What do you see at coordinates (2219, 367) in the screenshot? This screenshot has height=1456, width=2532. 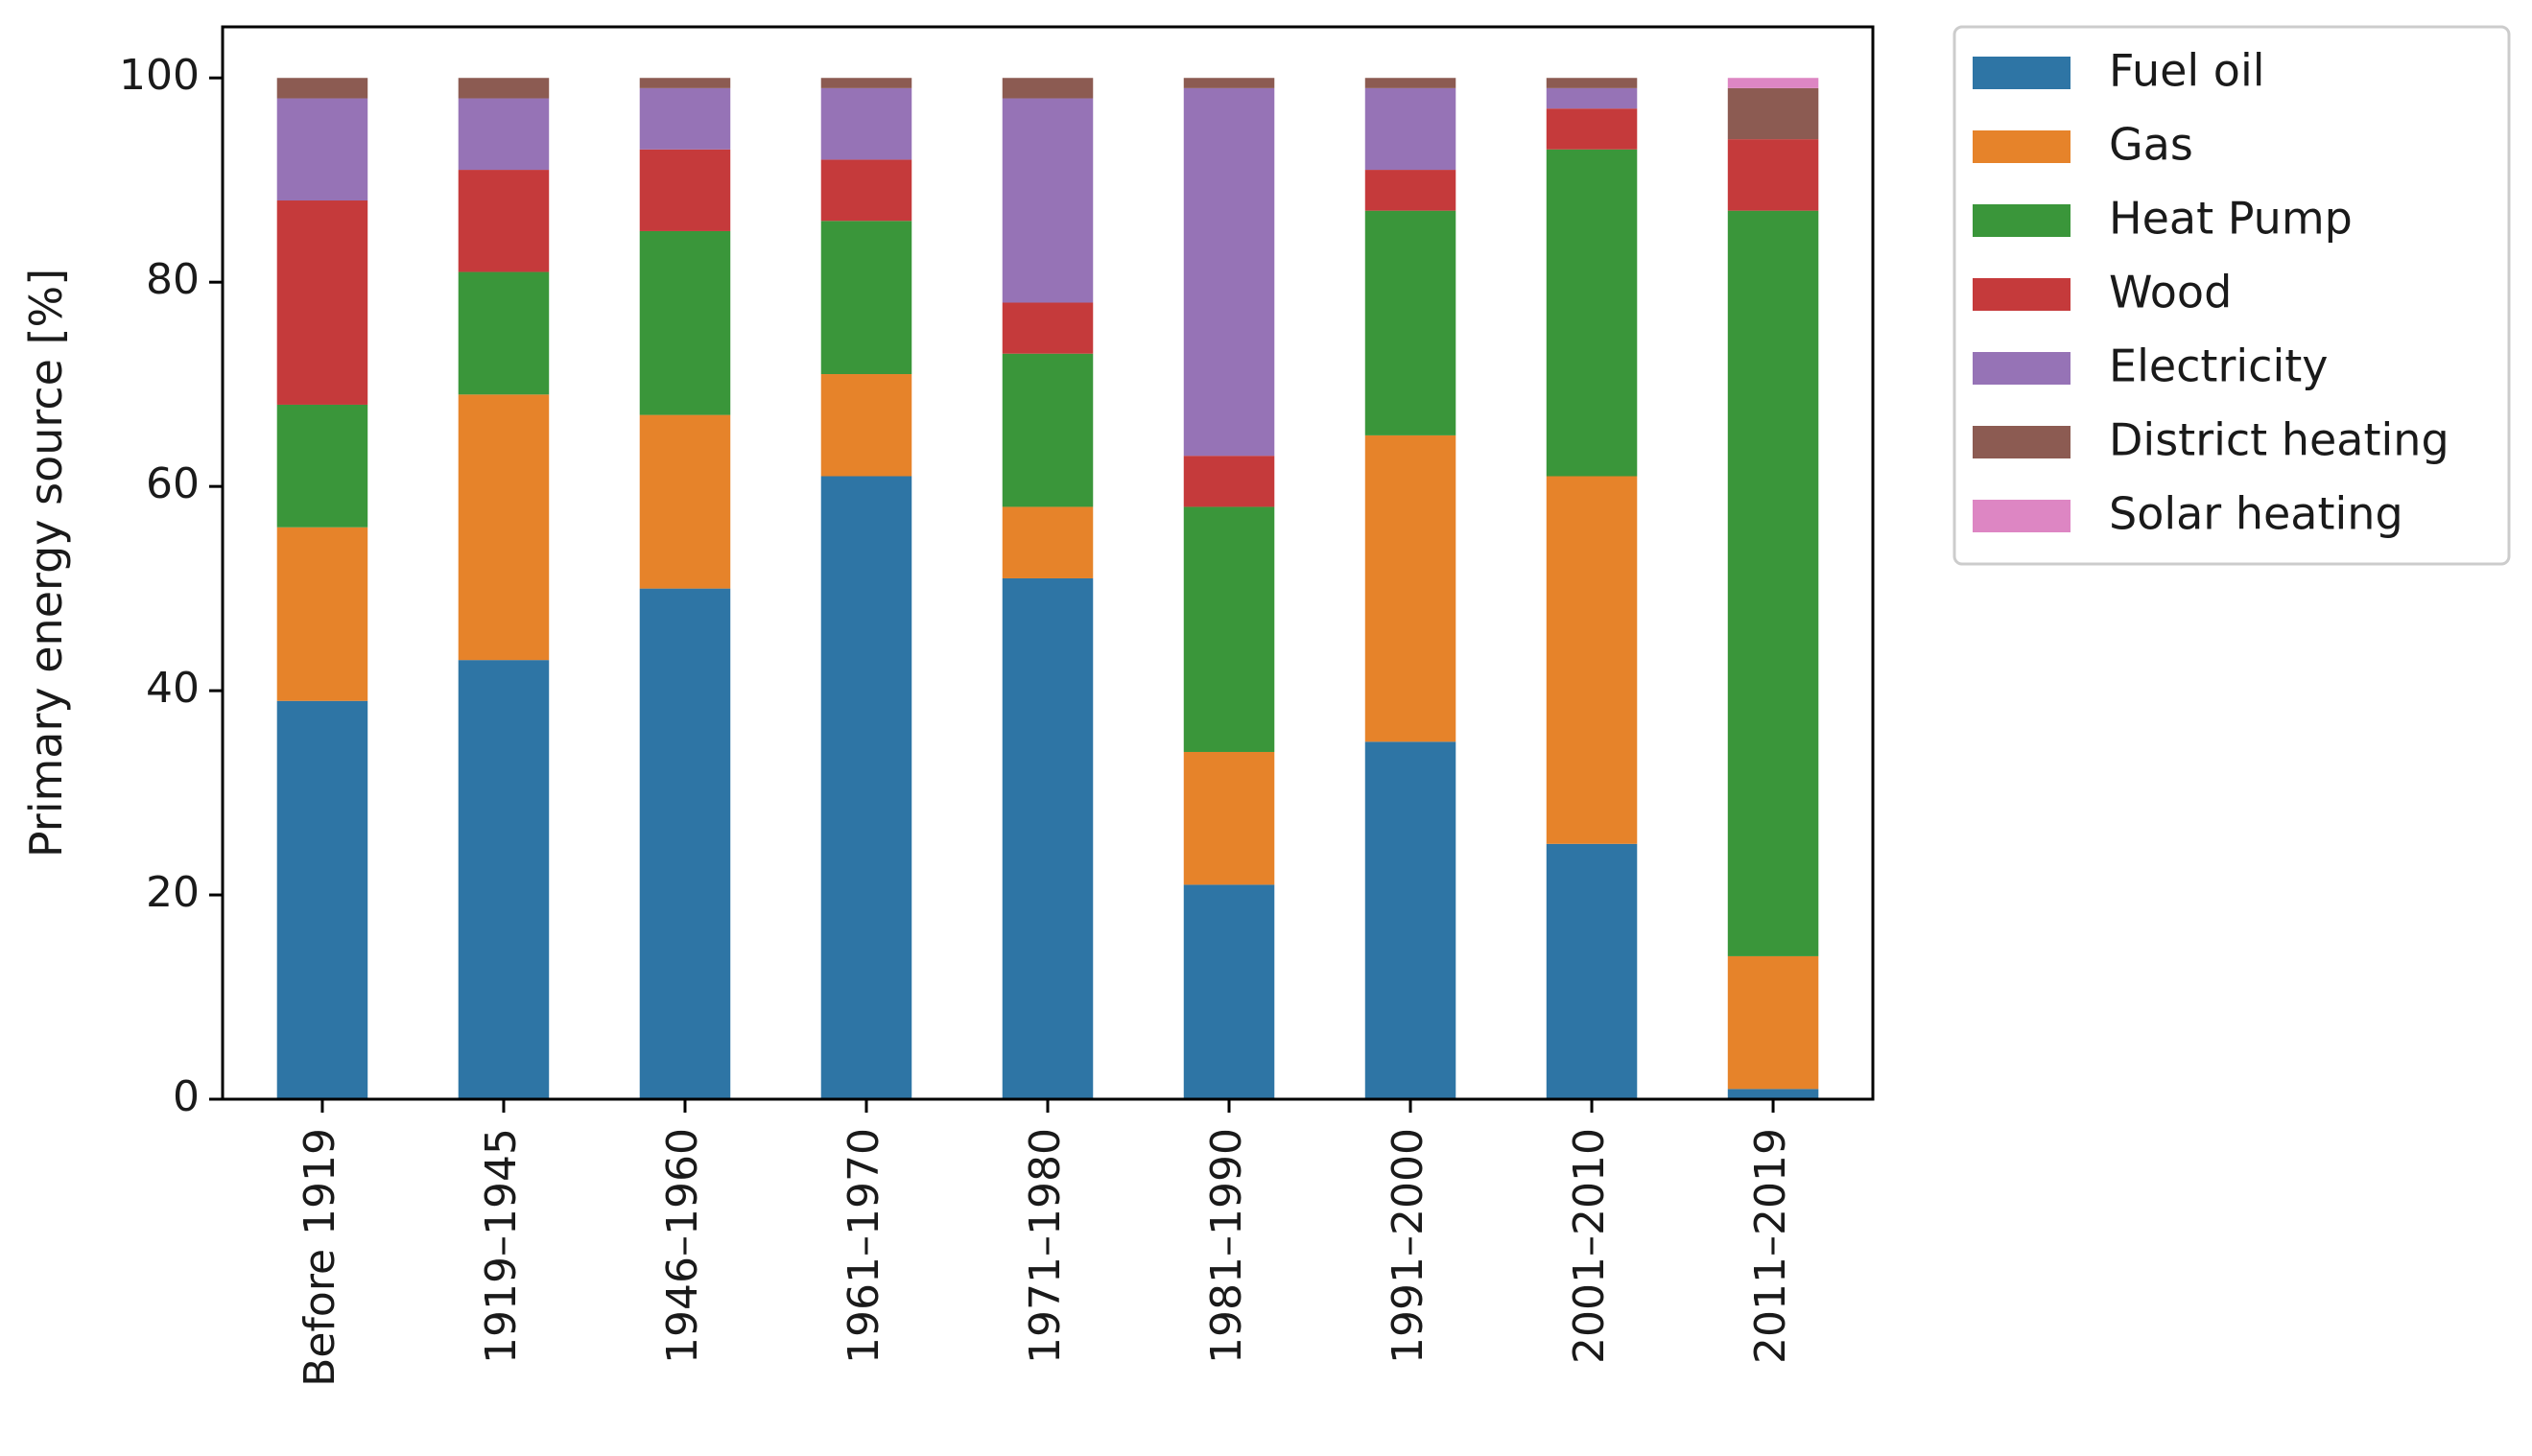 I see `legend-label: Electricity` at bounding box center [2219, 367].